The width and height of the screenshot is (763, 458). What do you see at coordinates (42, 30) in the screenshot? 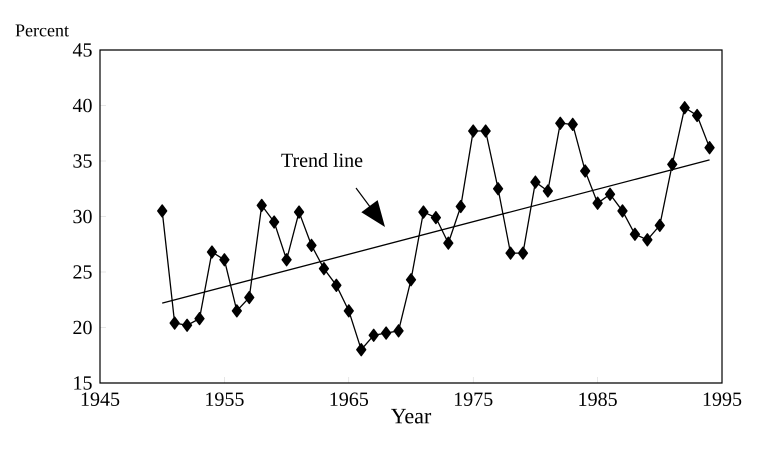
I see `y-axis-title: Percent` at bounding box center [42, 30].